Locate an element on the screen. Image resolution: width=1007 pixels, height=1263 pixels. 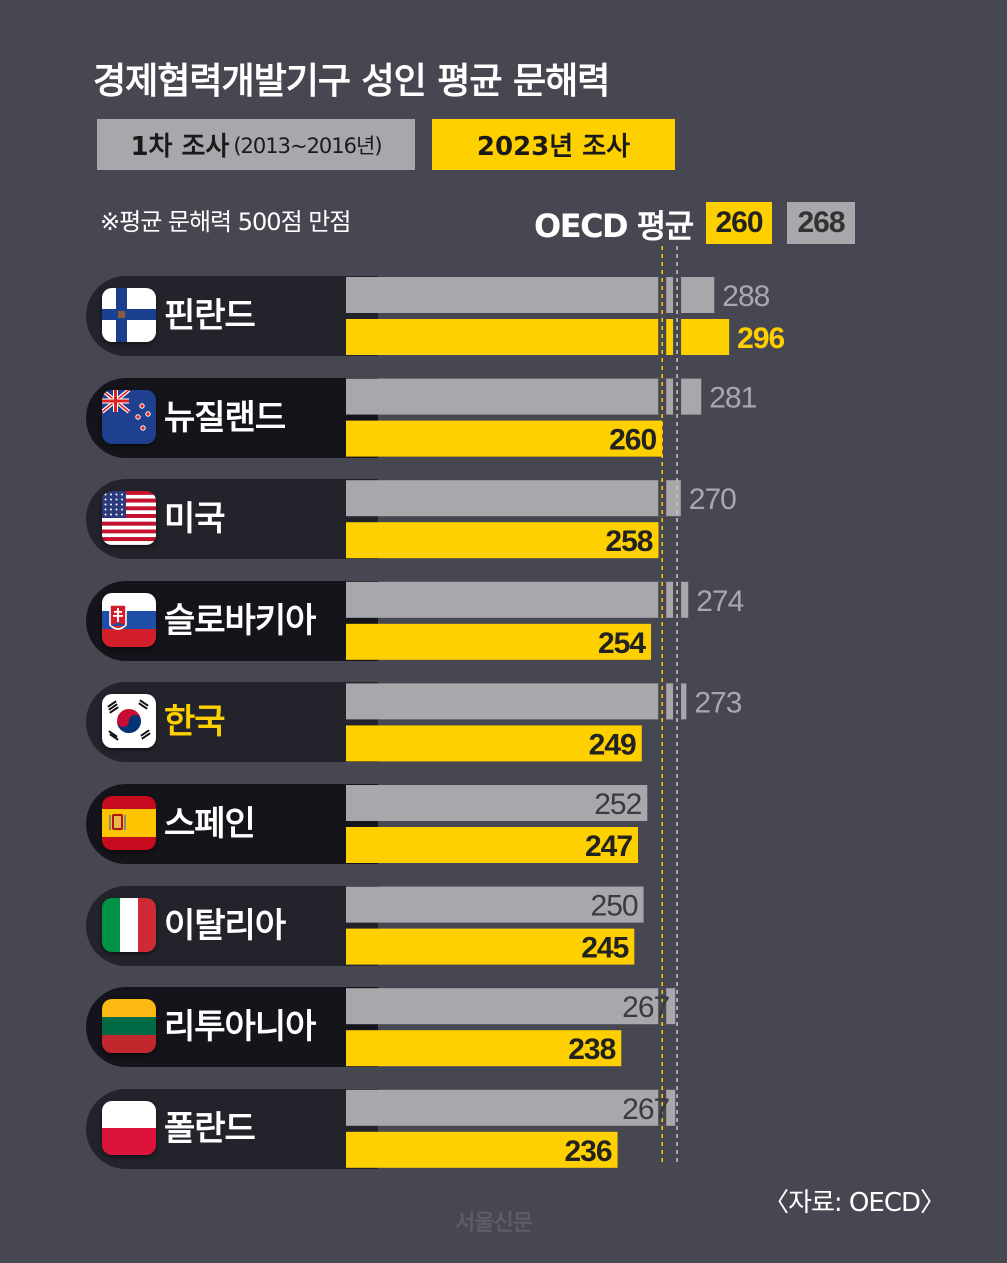
data-label-second-survey: 254 is located at coordinates (622, 643).